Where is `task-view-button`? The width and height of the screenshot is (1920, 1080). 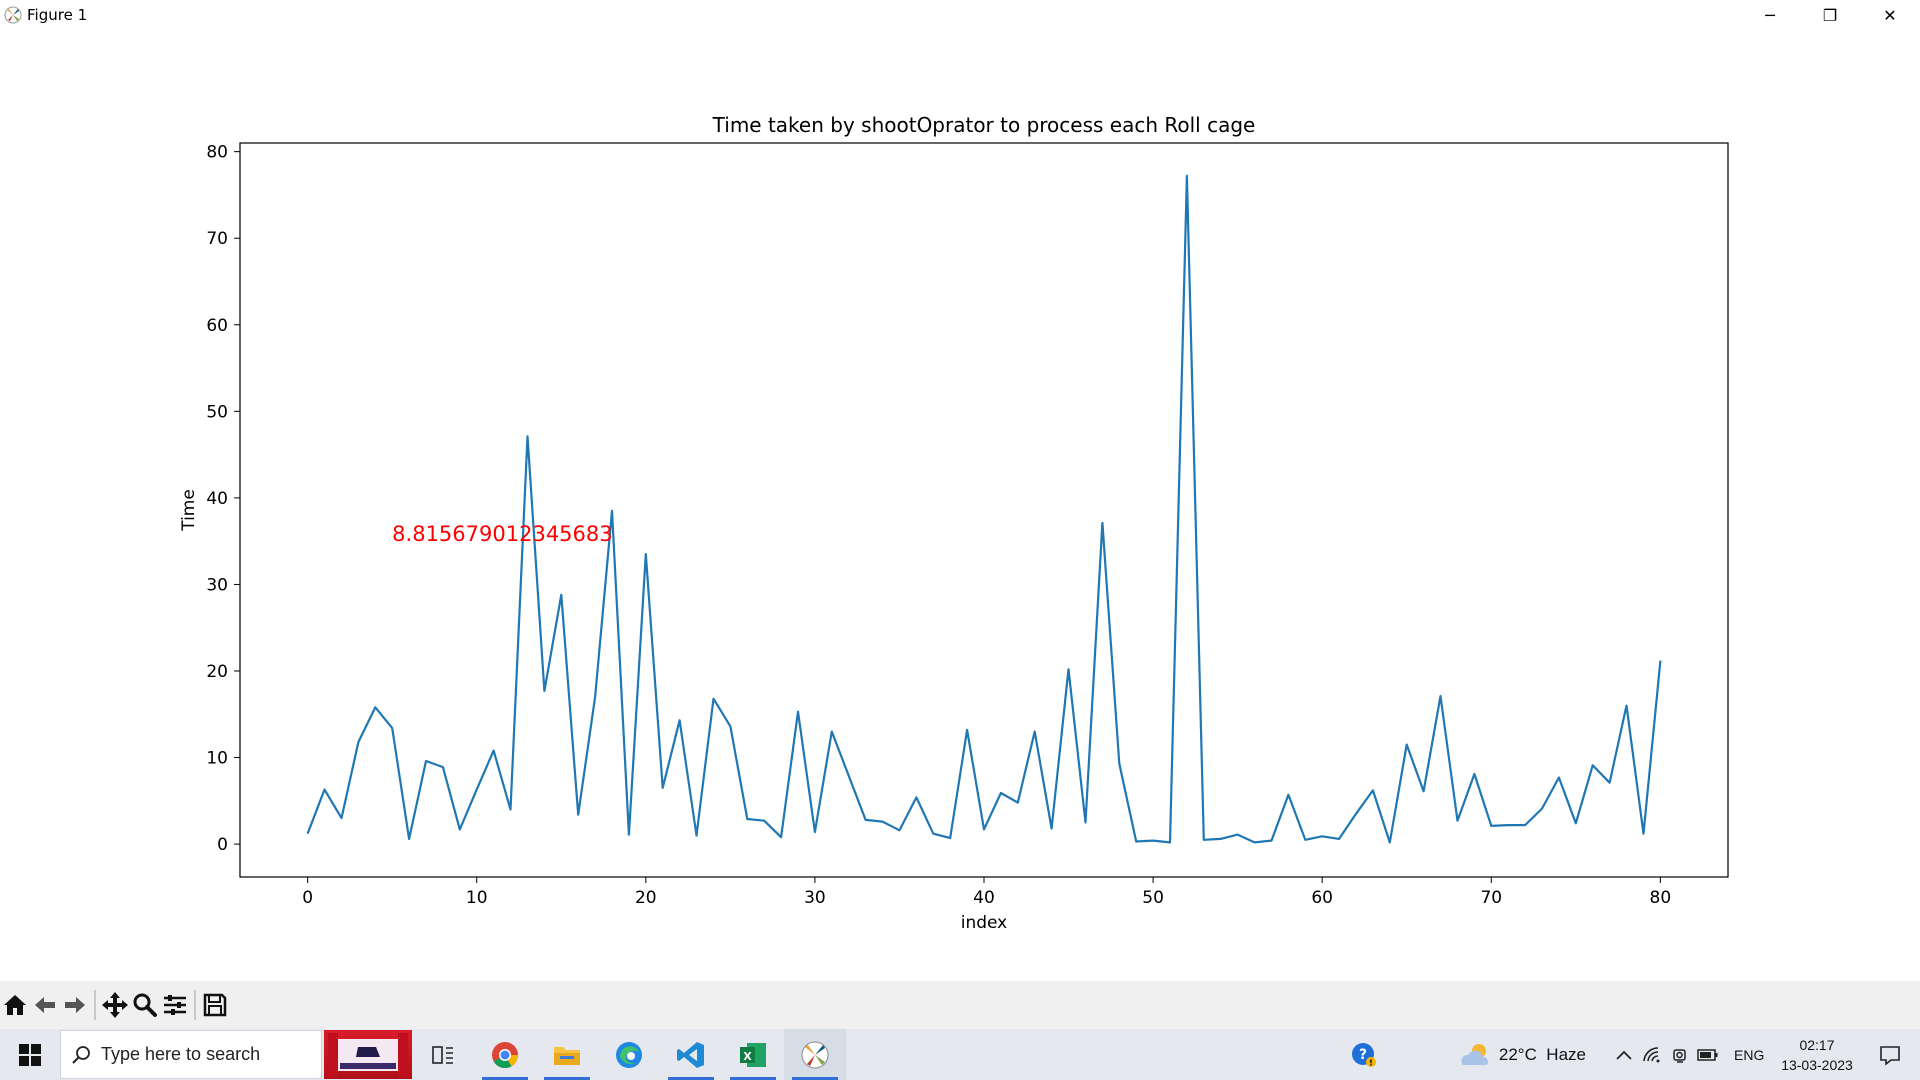
task-view-button is located at coordinates (443, 1054).